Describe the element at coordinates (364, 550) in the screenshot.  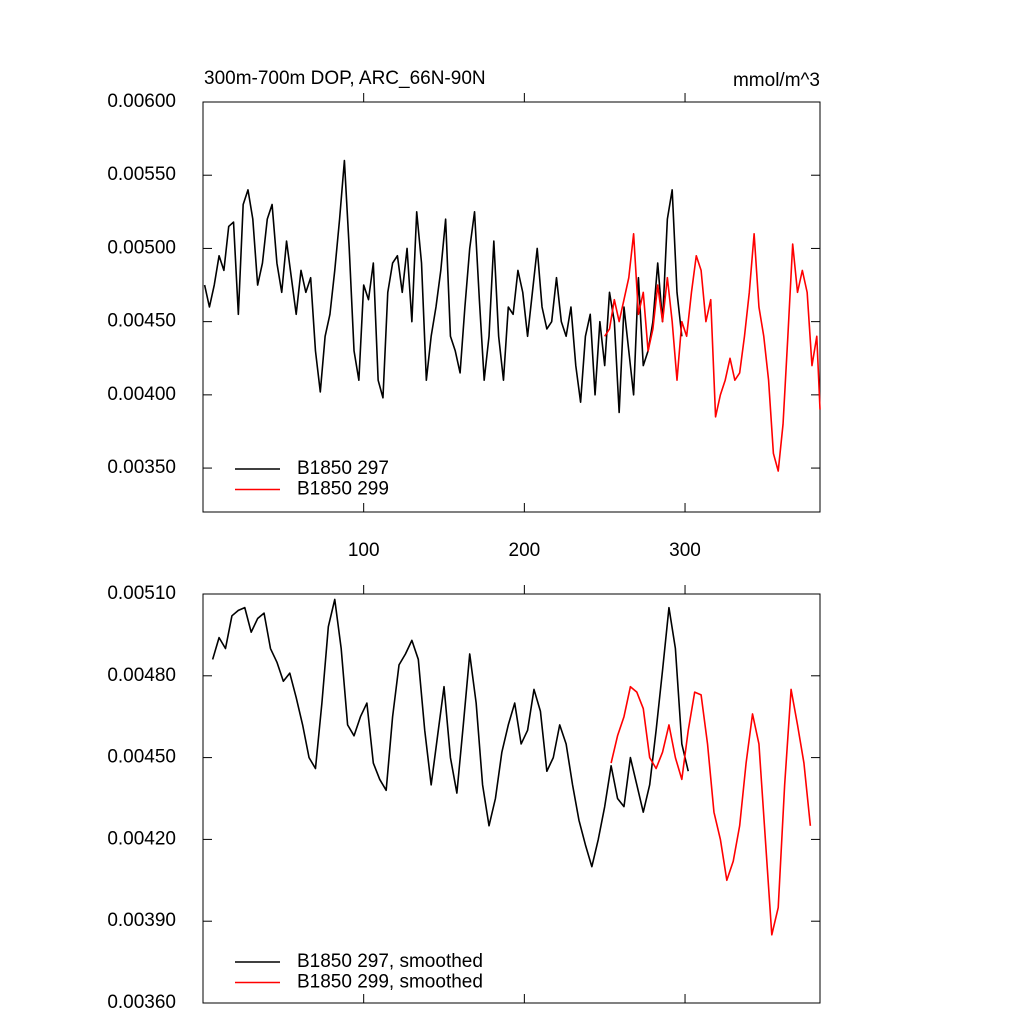
I see `x-tick-label: 100` at that location.